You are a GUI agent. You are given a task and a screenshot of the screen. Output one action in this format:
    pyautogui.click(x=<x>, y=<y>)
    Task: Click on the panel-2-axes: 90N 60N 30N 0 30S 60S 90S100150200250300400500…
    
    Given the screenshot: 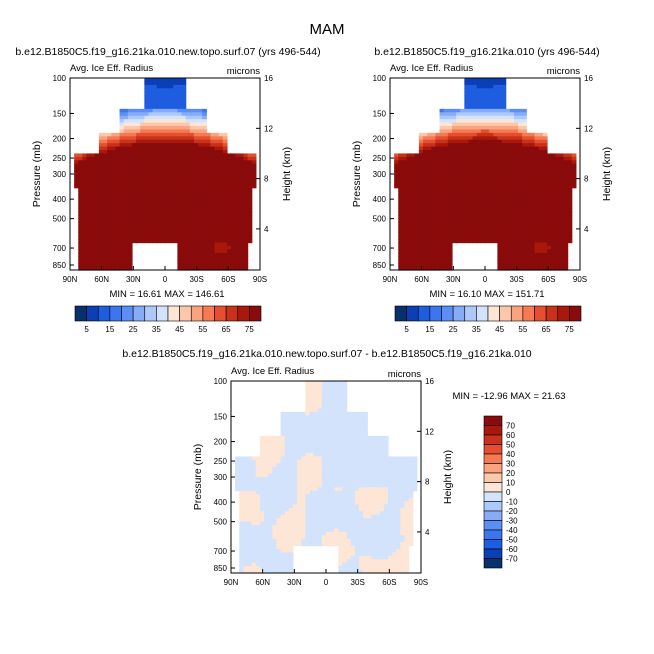 What is the action you would take?
    pyautogui.click(x=483, y=179)
    